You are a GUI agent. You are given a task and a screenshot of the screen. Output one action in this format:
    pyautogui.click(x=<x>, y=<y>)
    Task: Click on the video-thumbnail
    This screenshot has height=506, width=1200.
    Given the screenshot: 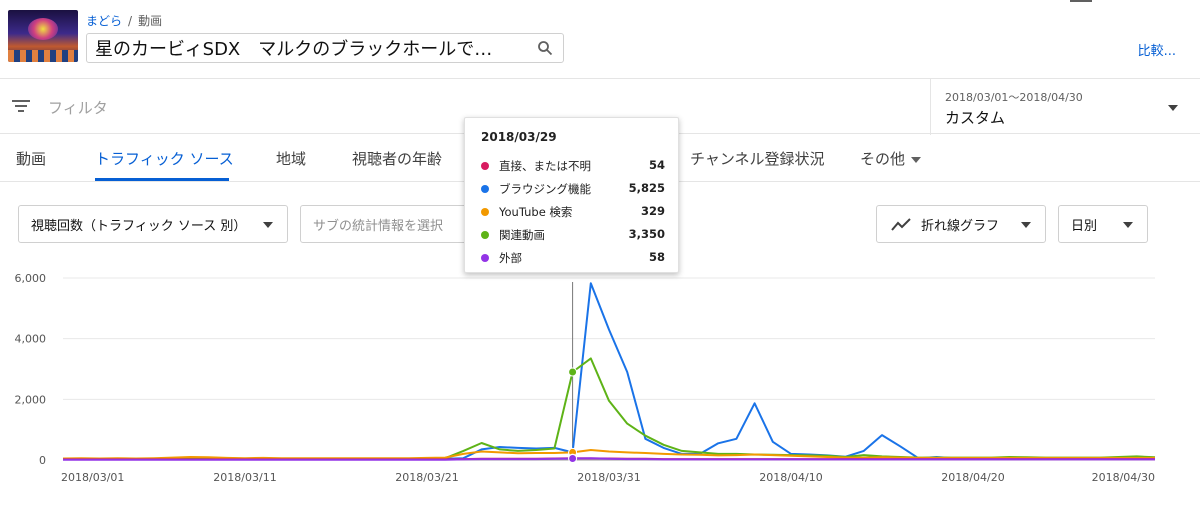 What is the action you would take?
    pyautogui.click(x=43, y=36)
    